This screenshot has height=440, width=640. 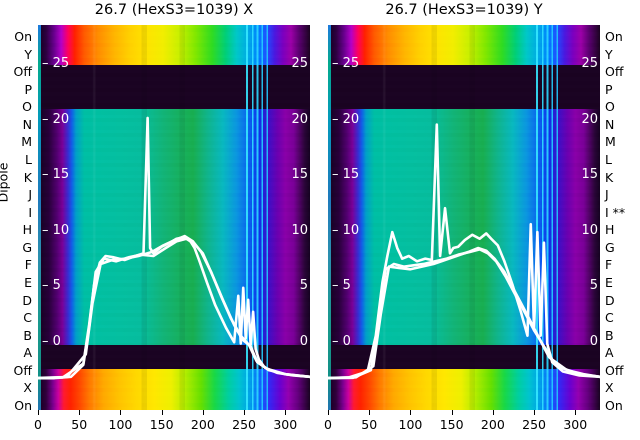 I want to click on dipole-label-left-m-6: M, so click(x=26, y=142).